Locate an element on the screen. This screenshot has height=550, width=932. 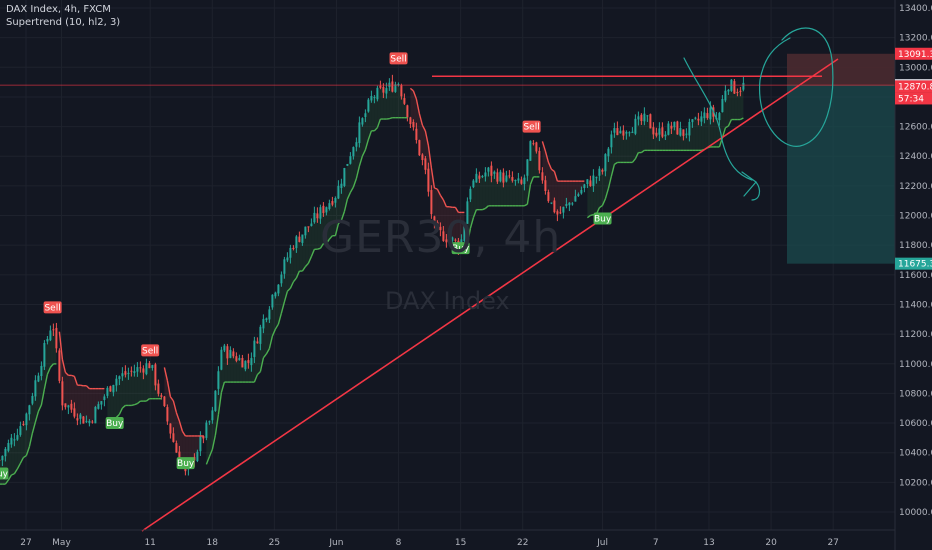
time-axis: 27 May 11 18 25 Jun 8 15 22 Jul 7 13 20 27 is located at coordinates (447, 538).